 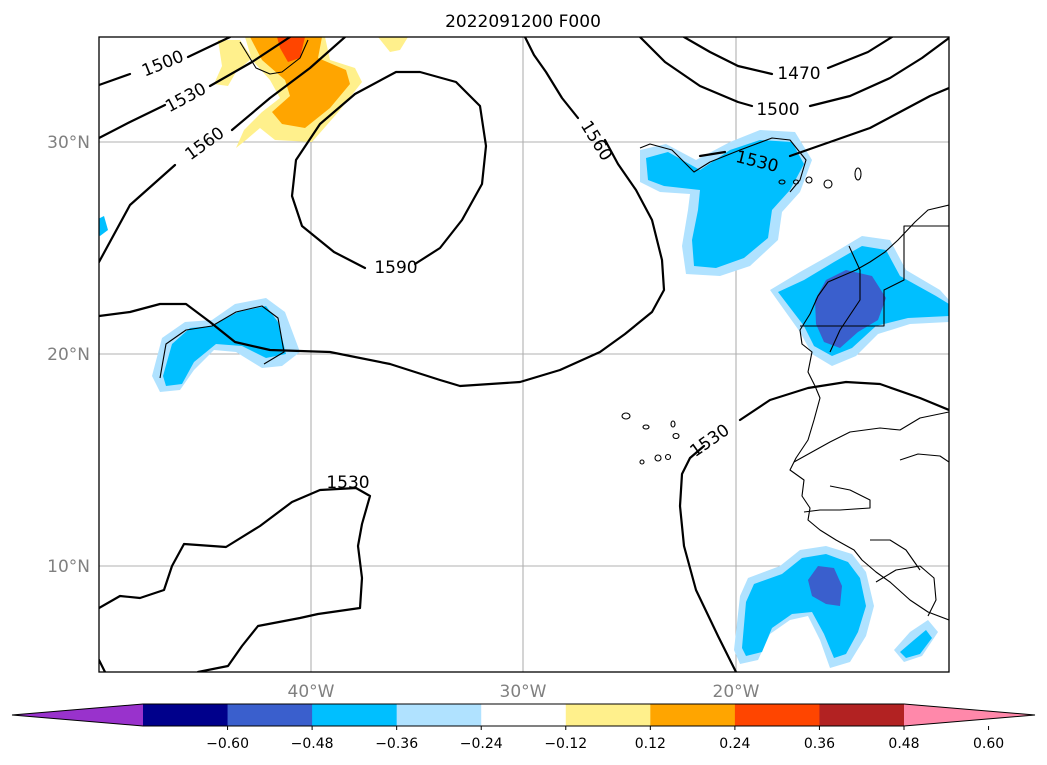 I want to click on colorbar-tick-label: 0.48, so click(x=903, y=744).